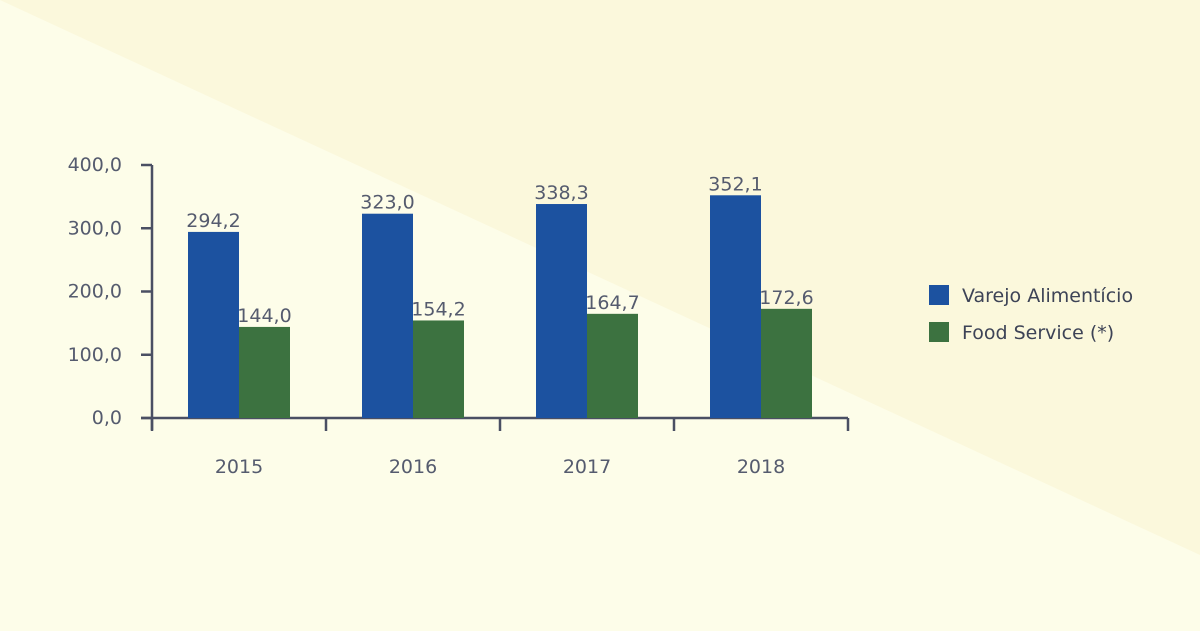  What do you see at coordinates (1038, 333) in the screenshot?
I see `legend-label: Food Service (*)` at bounding box center [1038, 333].